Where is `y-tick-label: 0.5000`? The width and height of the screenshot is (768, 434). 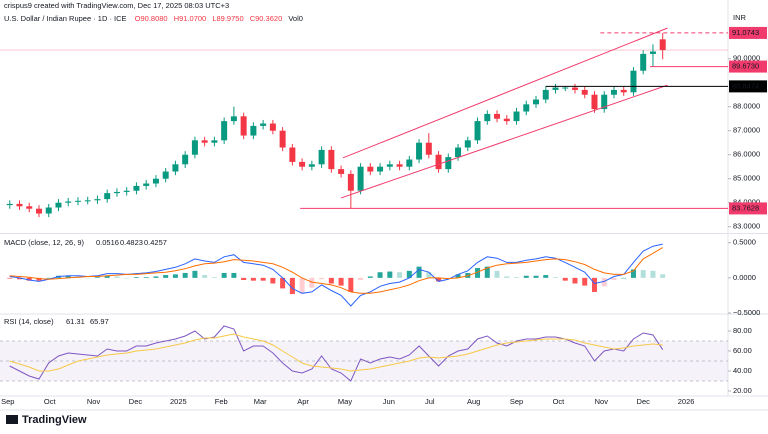
y-tick-label: 0.5000 is located at coordinates (744, 242).